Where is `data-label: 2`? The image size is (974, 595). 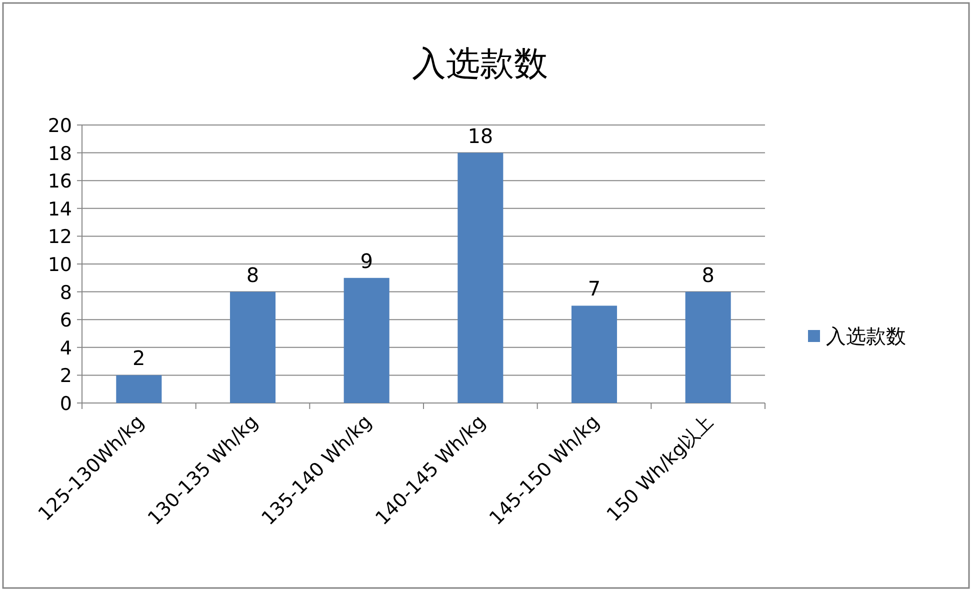
data-label: 2 is located at coordinates (139, 358).